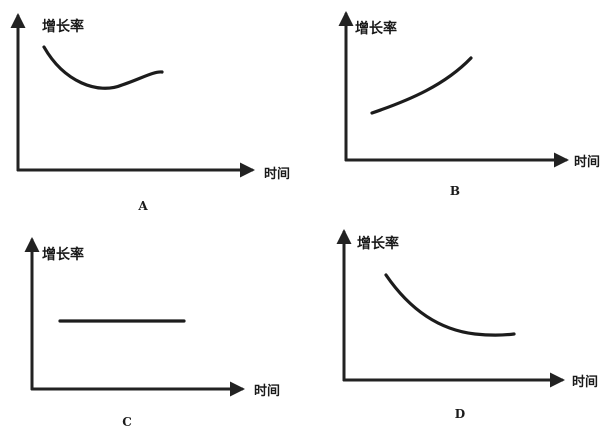 Image resolution: width=612 pixels, height=433 pixels. Describe the element at coordinates (421, 85) in the screenshot. I see `panel-b-curve` at that location.